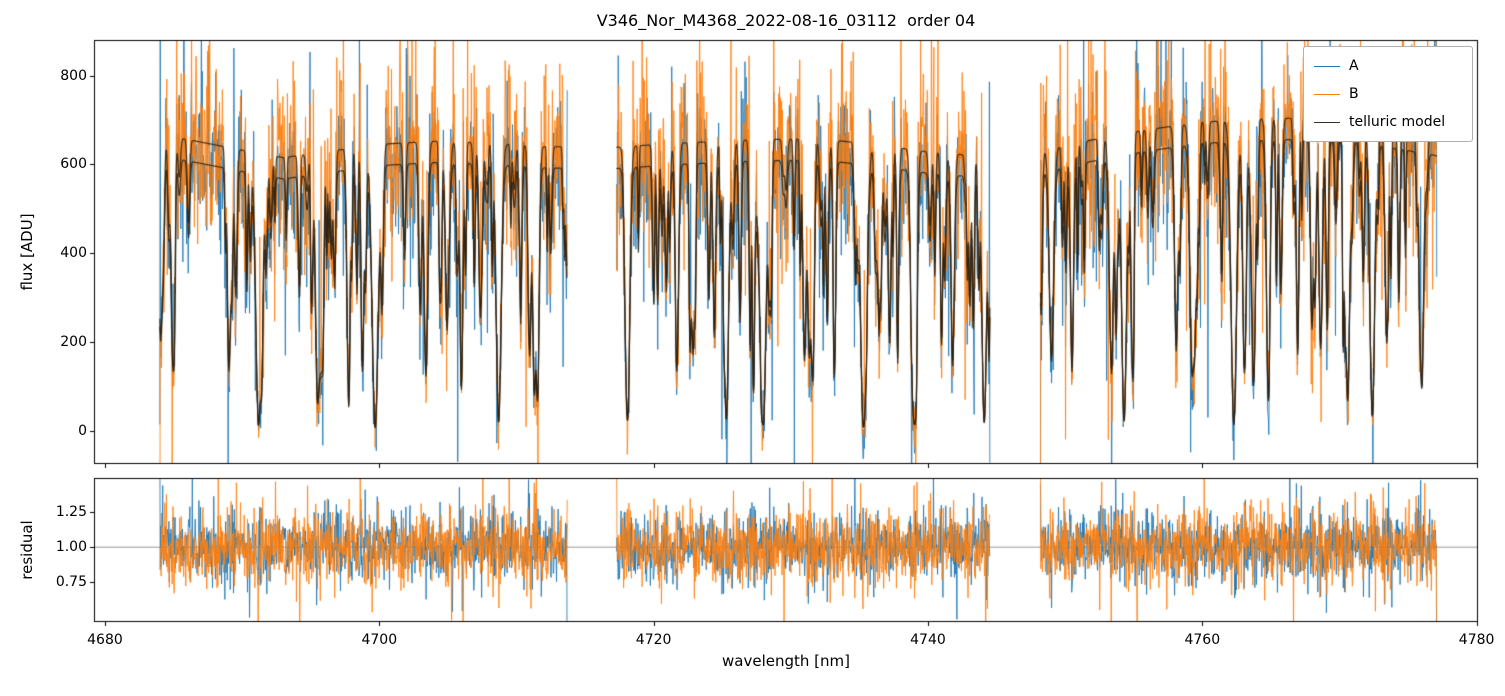 Image resolution: width=1505 pixels, height=696 pixels. What do you see at coordinates (928, 640) in the screenshot?
I see `x-tick-label: 4740` at bounding box center [928, 640].